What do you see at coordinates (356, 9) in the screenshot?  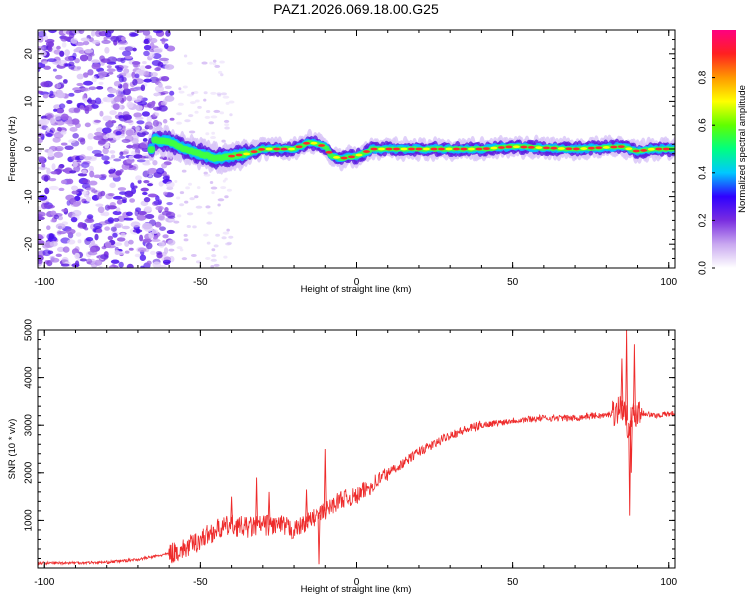 I see `figure-title: PAZ1.2026.069.18.00.G25` at bounding box center [356, 9].